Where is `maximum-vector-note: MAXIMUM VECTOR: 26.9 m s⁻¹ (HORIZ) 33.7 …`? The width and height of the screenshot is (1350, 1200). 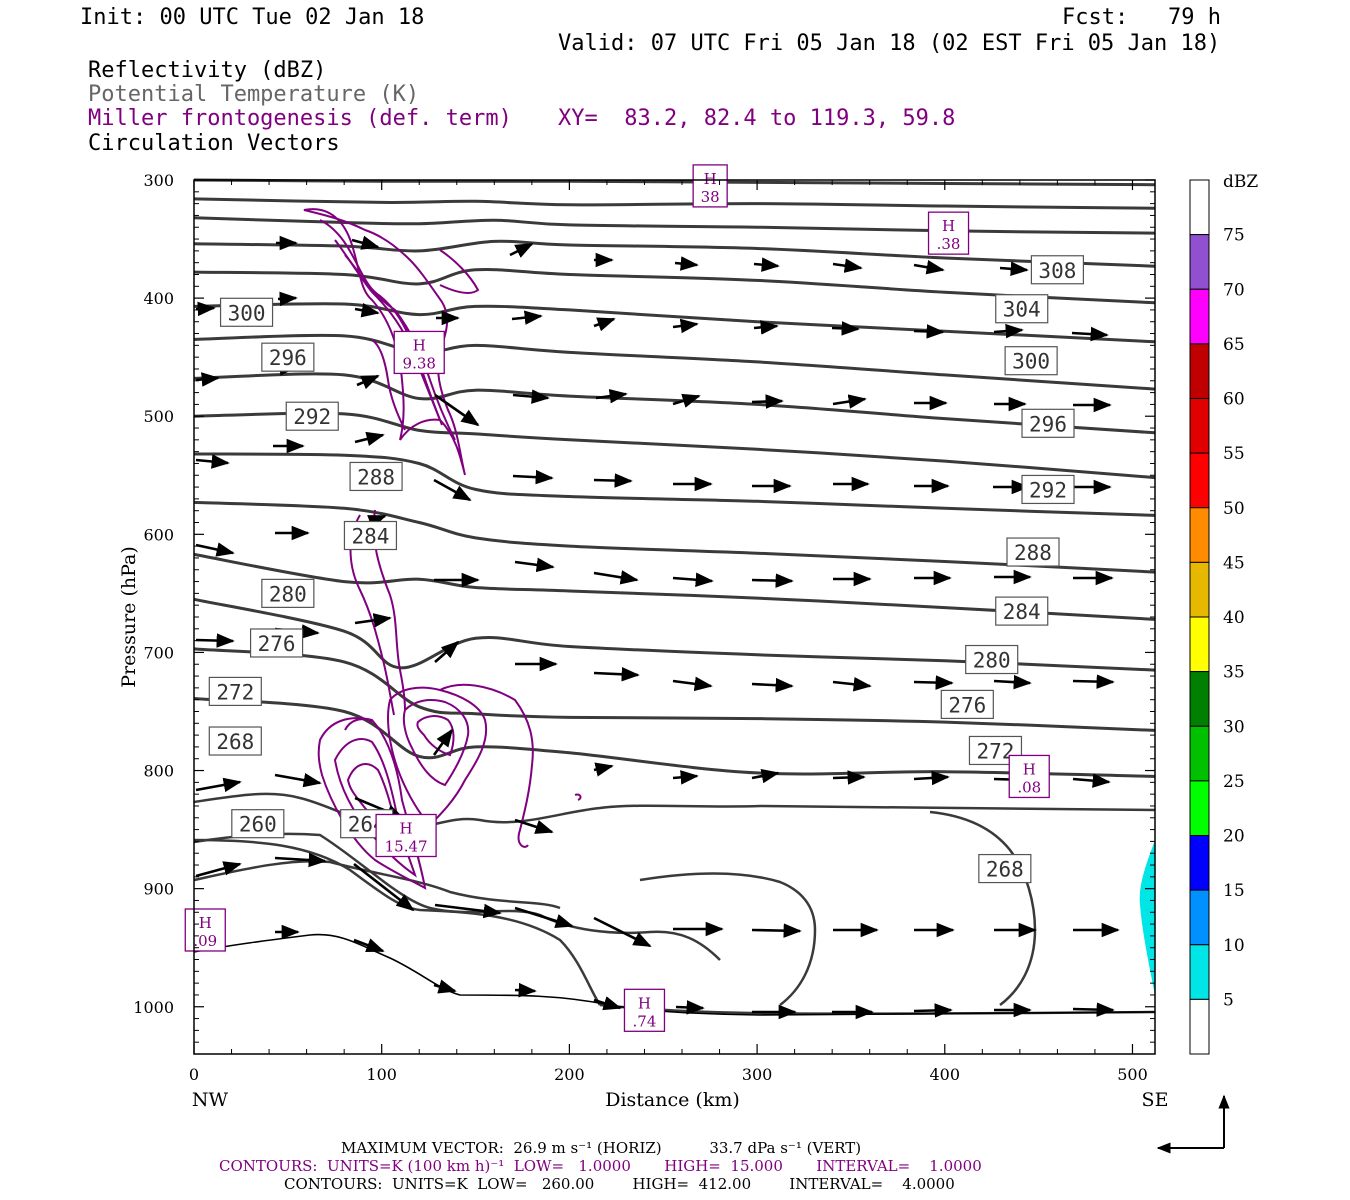 maximum-vector-note: MAXIMUM VECTOR: 26.9 m s⁻¹ (HORIZ) 33.7 … is located at coordinates (601, 1148).